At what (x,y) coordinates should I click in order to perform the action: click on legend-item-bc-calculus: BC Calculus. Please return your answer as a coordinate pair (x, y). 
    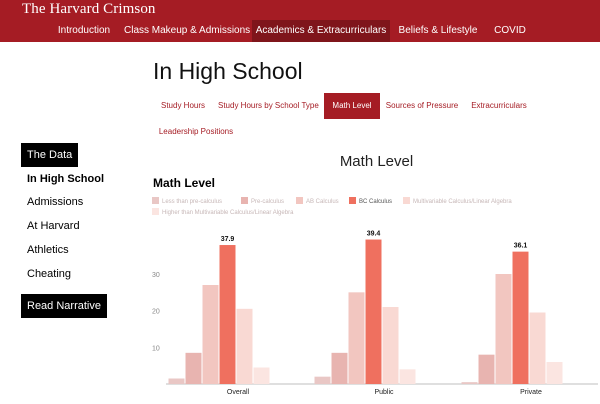
    Looking at the image, I should click on (370, 202).